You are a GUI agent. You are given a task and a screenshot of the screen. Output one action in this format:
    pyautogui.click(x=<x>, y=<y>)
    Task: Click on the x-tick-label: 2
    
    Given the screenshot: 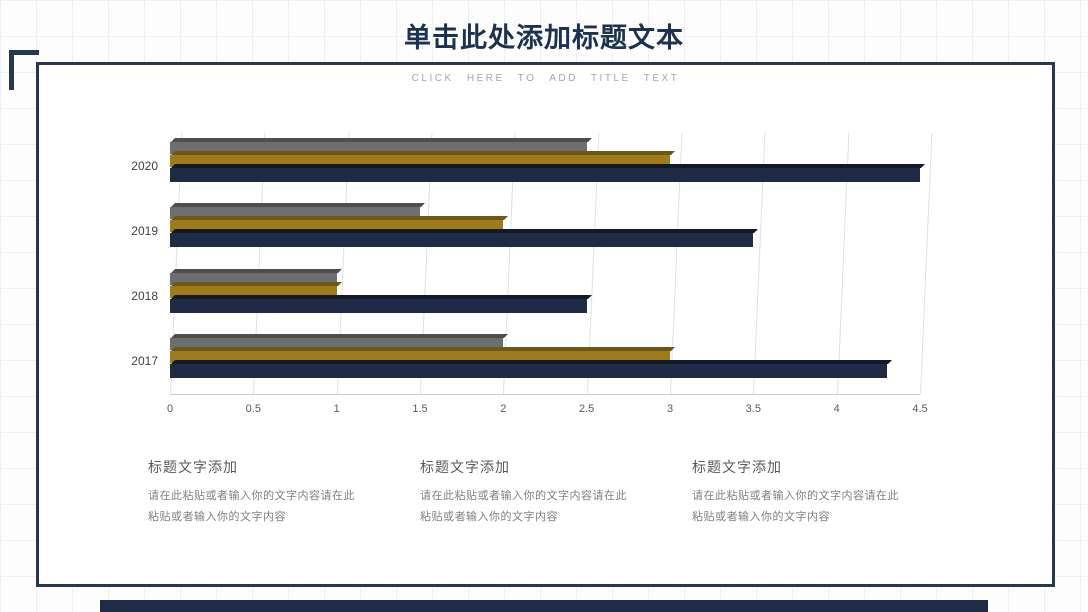 What is the action you would take?
    pyautogui.click(x=503, y=409)
    